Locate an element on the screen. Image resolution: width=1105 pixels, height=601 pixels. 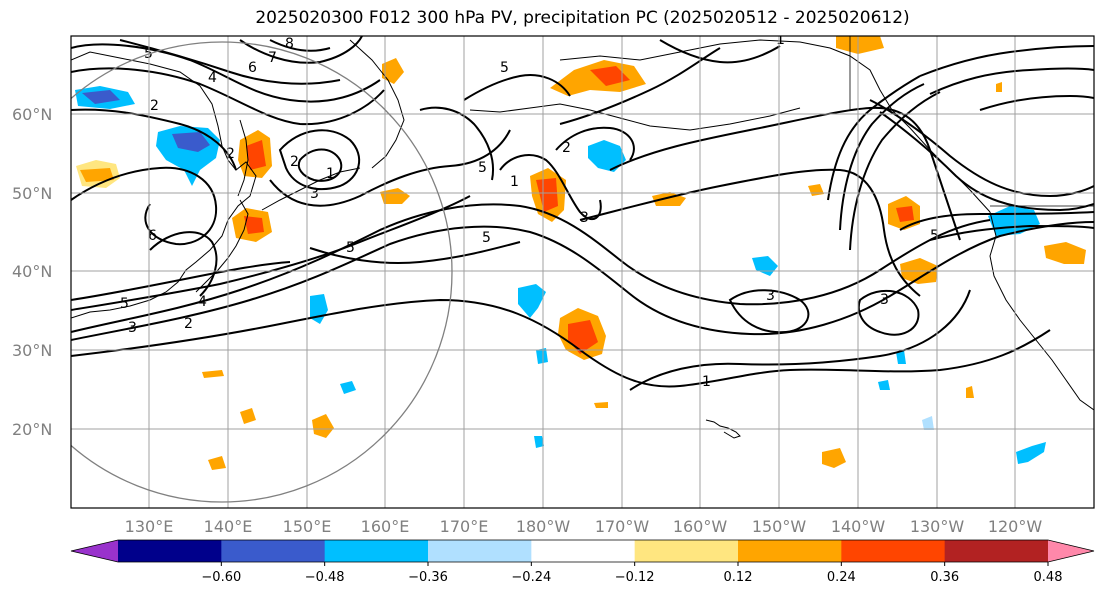
lon-label: 160°E is located at coordinates (385, 526).